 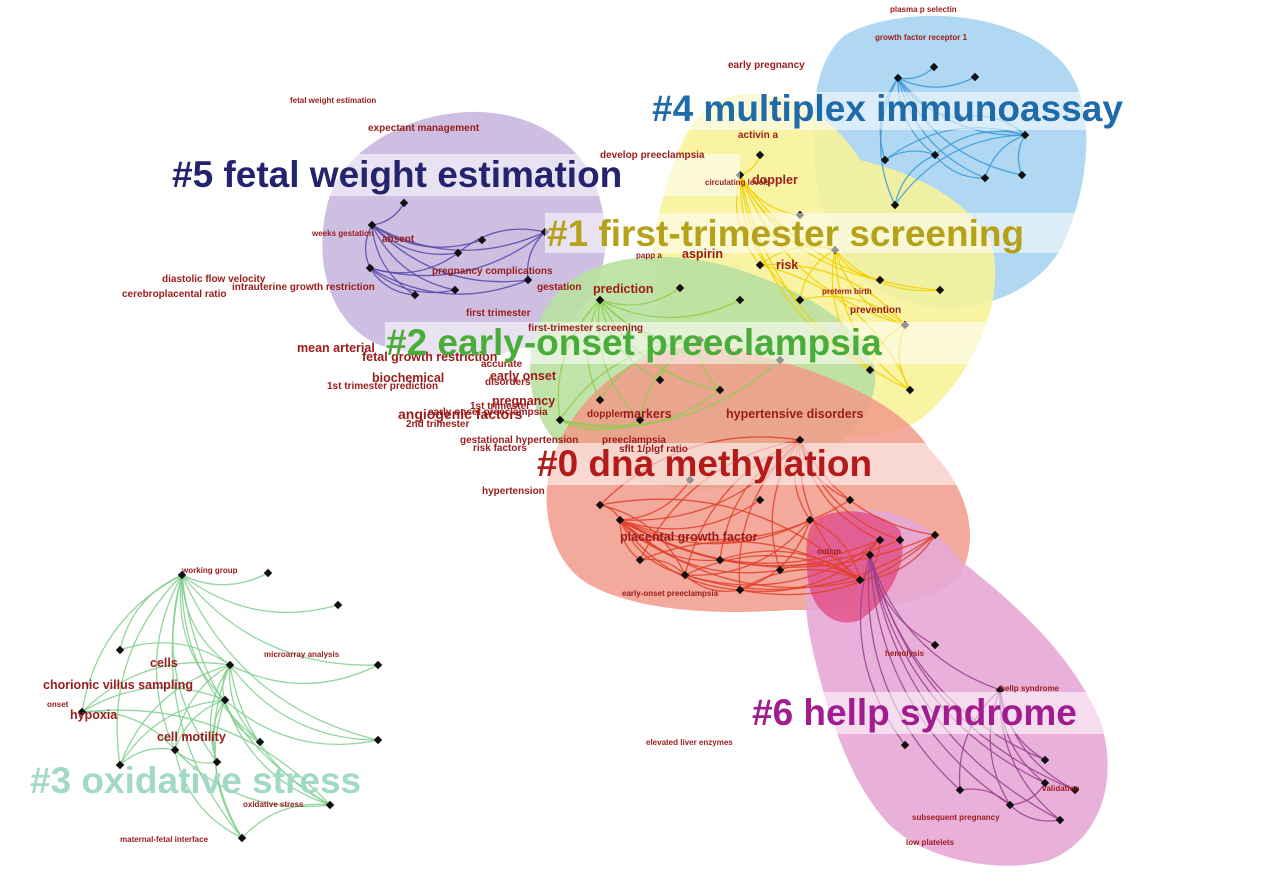 I want to click on keyword-label: onset, so click(x=58, y=704).